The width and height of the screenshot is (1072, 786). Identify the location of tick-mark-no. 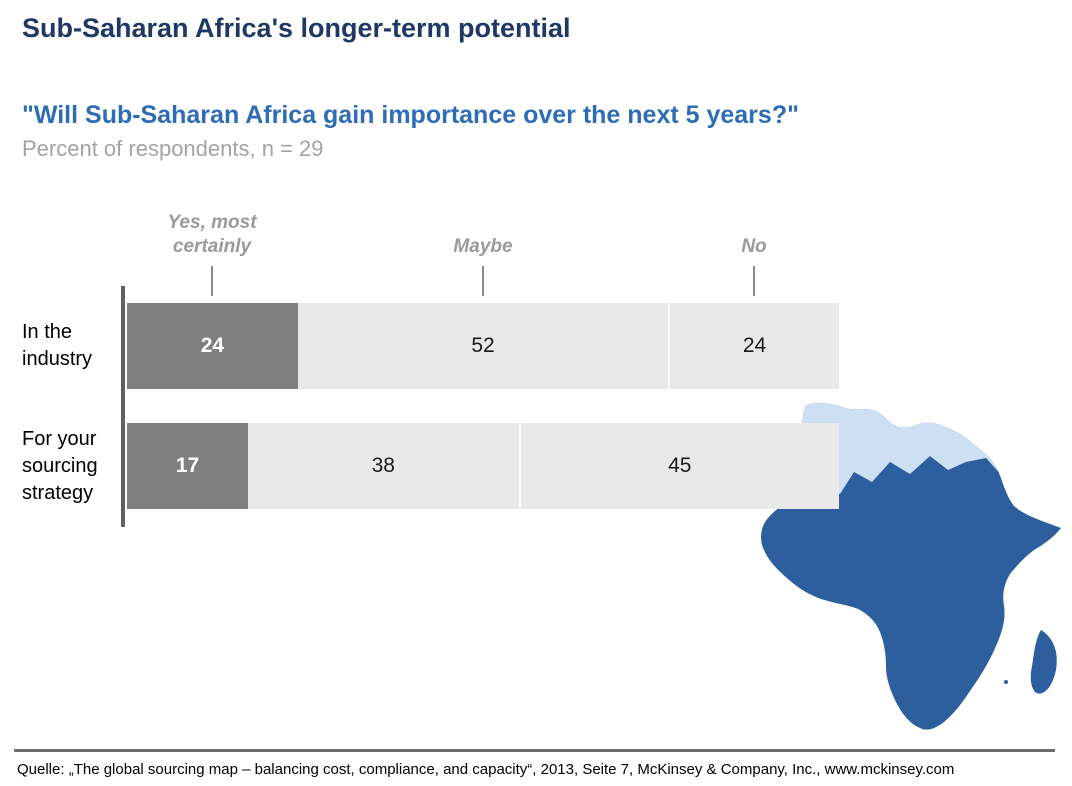
(754, 281).